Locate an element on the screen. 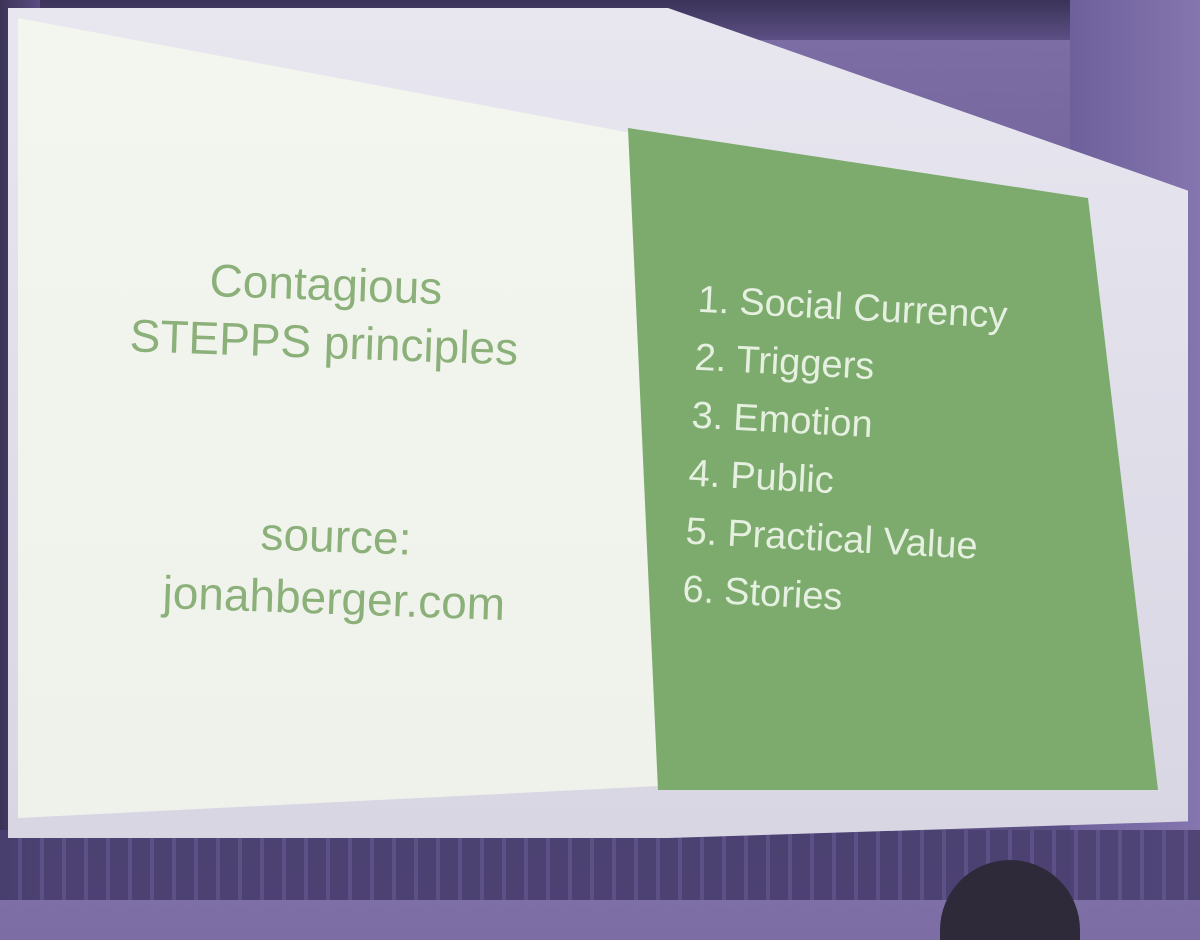 The image size is (1200, 940). list-number: 5. is located at coordinates (701, 532).